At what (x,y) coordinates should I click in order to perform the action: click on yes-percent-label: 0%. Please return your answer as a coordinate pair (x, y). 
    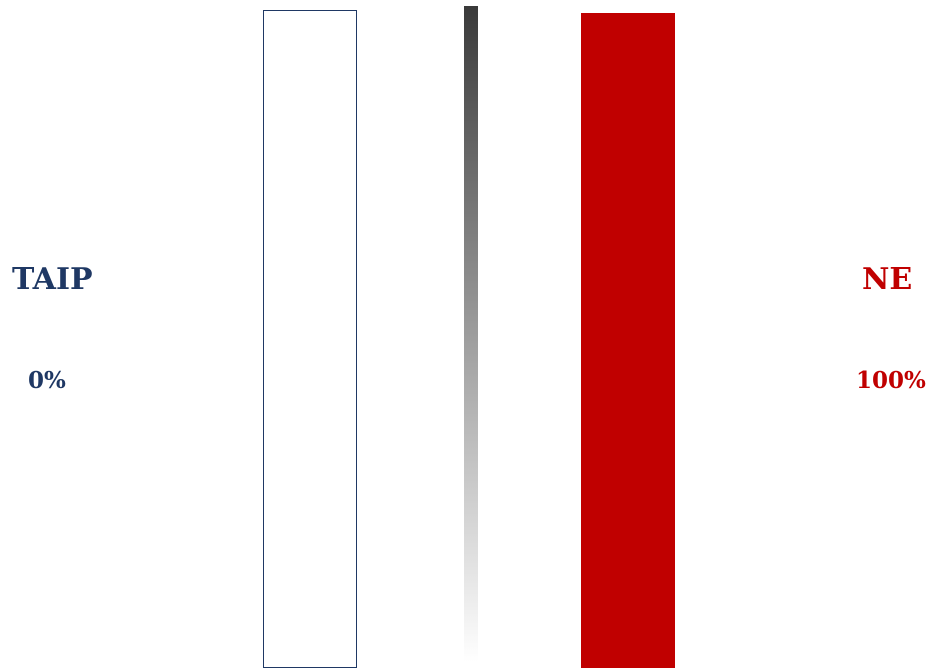
    Looking at the image, I should click on (47, 380).